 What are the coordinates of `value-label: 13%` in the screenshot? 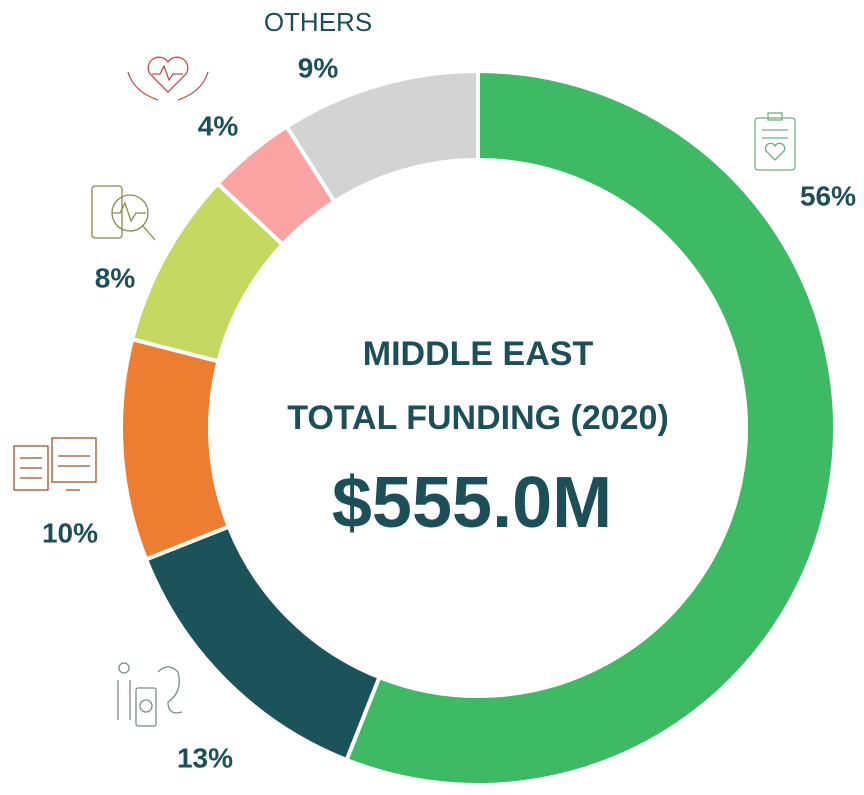 It's located at (205, 757).